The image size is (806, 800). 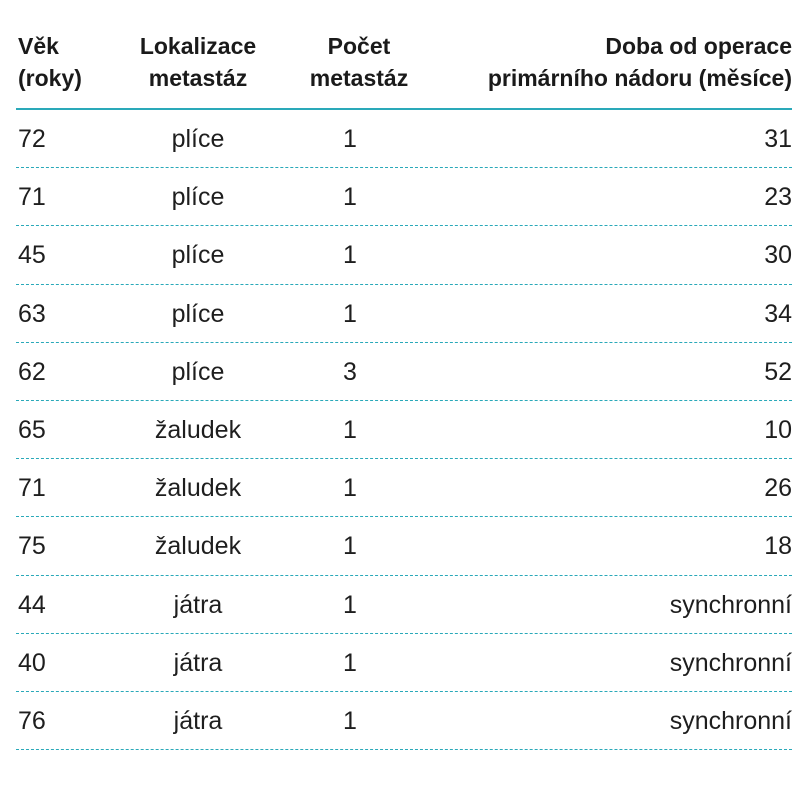 I want to click on cell-time: 10, so click(x=778, y=429).